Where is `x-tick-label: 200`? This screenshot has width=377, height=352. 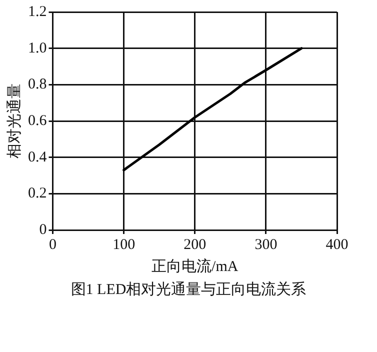 x-tick-label: 200 is located at coordinates (195, 244).